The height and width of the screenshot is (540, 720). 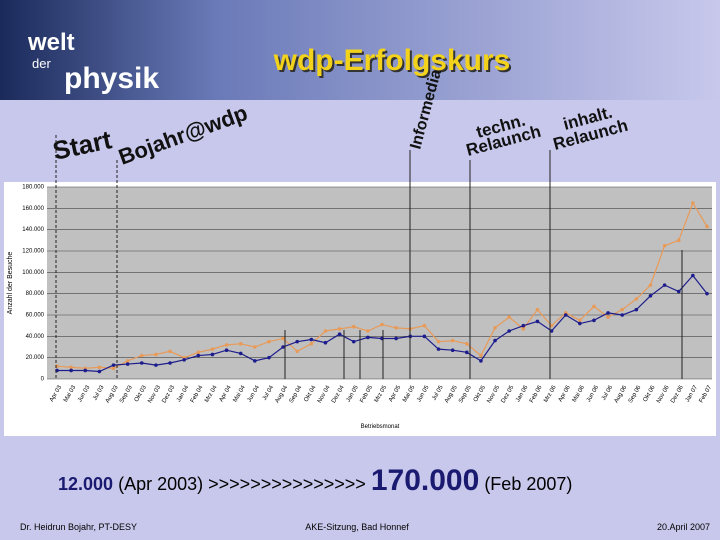 I want to click on footer-center: AKE-Sitzung, Bad Honnef, so click(x=357, y=527).